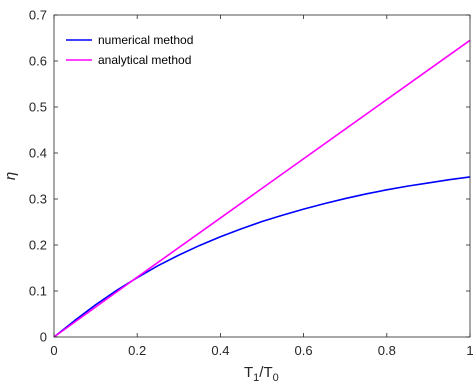 This screenshot has width=474, height=389. What do you see at coordinates (38, 245) in the screenshot?
I see `y-tick-label: 0.2` at bounding box center [38, 245].